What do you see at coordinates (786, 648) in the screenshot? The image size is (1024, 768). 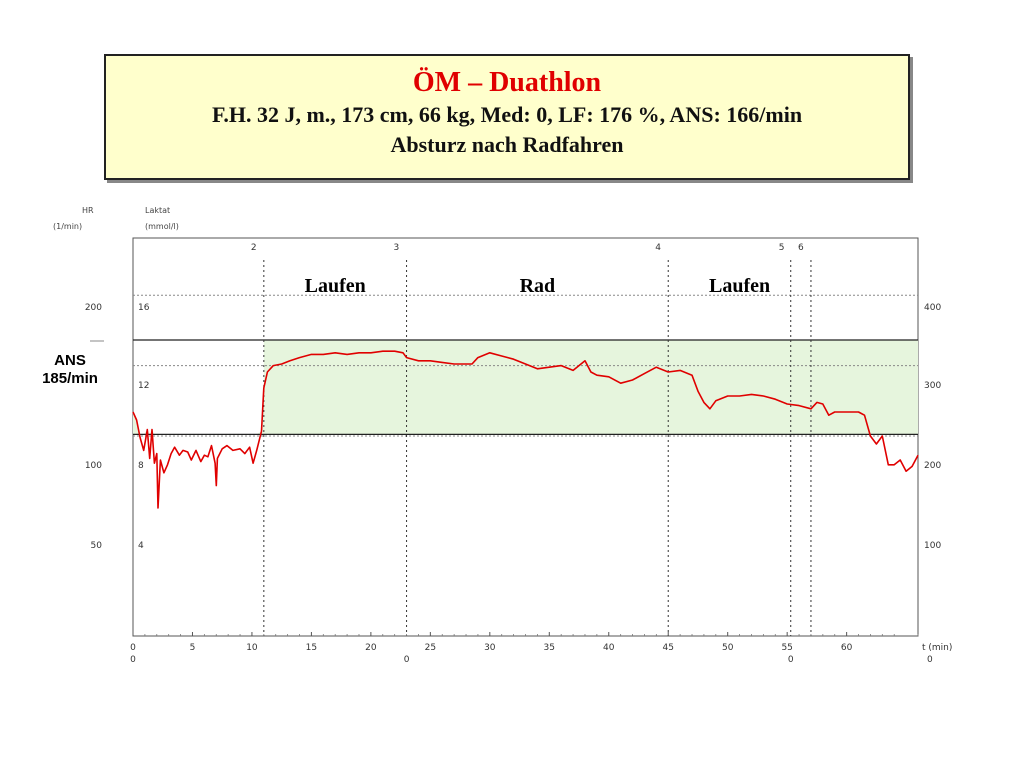 I see `x-tick-55: 55` at bounding box center [786, 648].